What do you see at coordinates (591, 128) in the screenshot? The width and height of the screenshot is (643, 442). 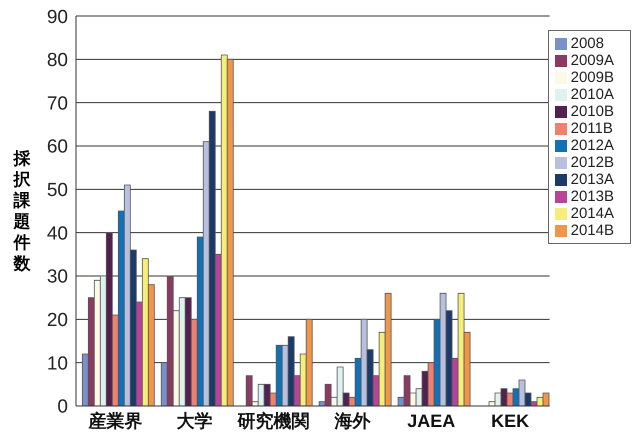 I see `legend-label: 2011B` at bounding box center [591, 128].